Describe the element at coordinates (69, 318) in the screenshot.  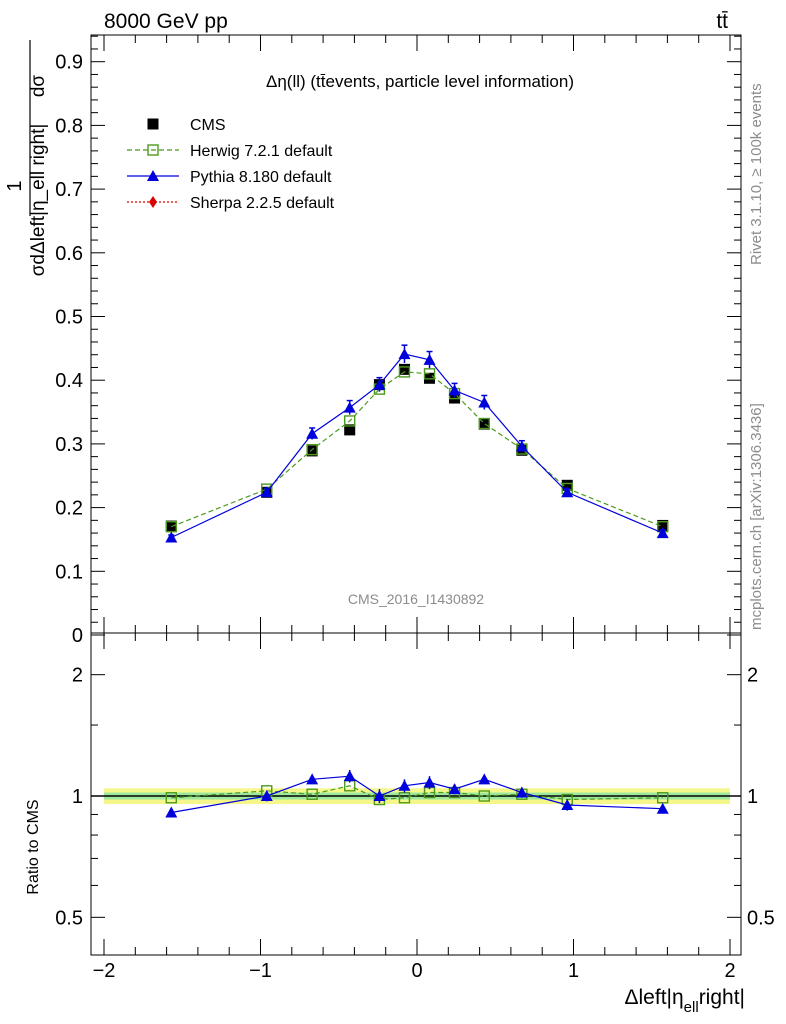
I see `y-tick-label: 0.5` at that location.